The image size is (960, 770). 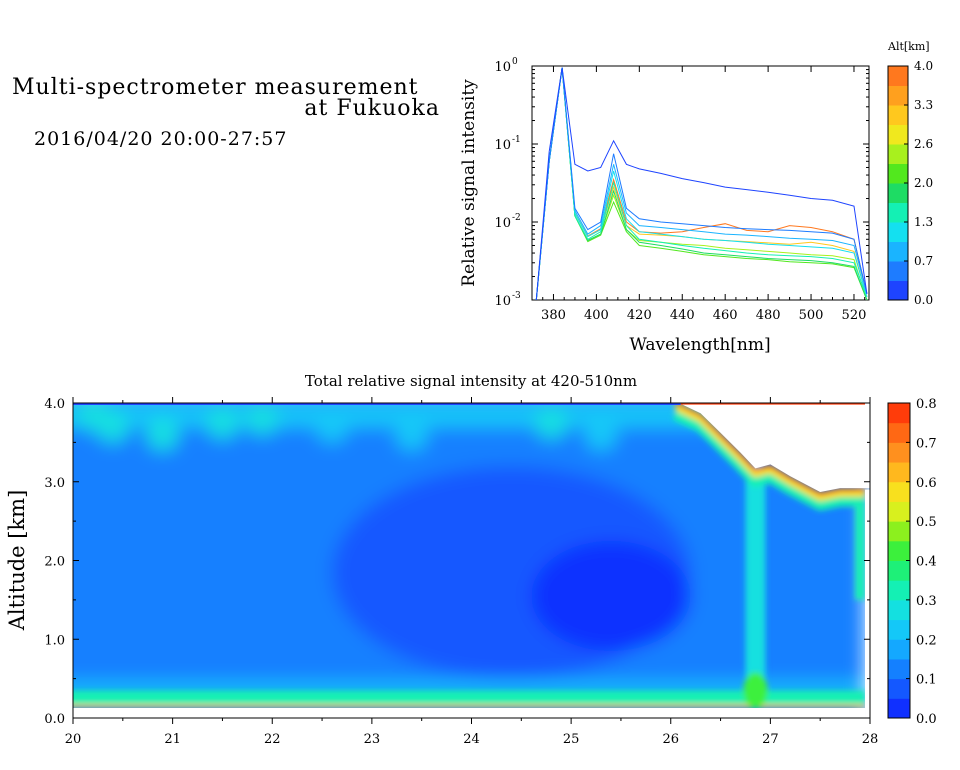 What do you see at coordinates (54, 562) in the screenshot?
I see `heatmap-ytick-label: 2.0` at bounding box center [54, 562].